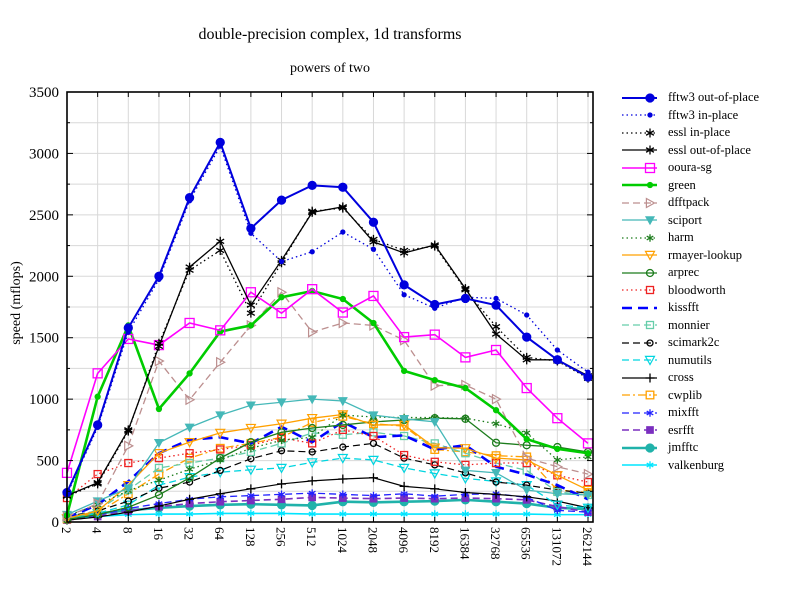 Image resolution: width=792 pixels, height=612 pixels. What do you see at coordinates (681, 429) in the screenshot?
I see `legend-label-esrfft: esrfft` at bounding box center [681, 429].